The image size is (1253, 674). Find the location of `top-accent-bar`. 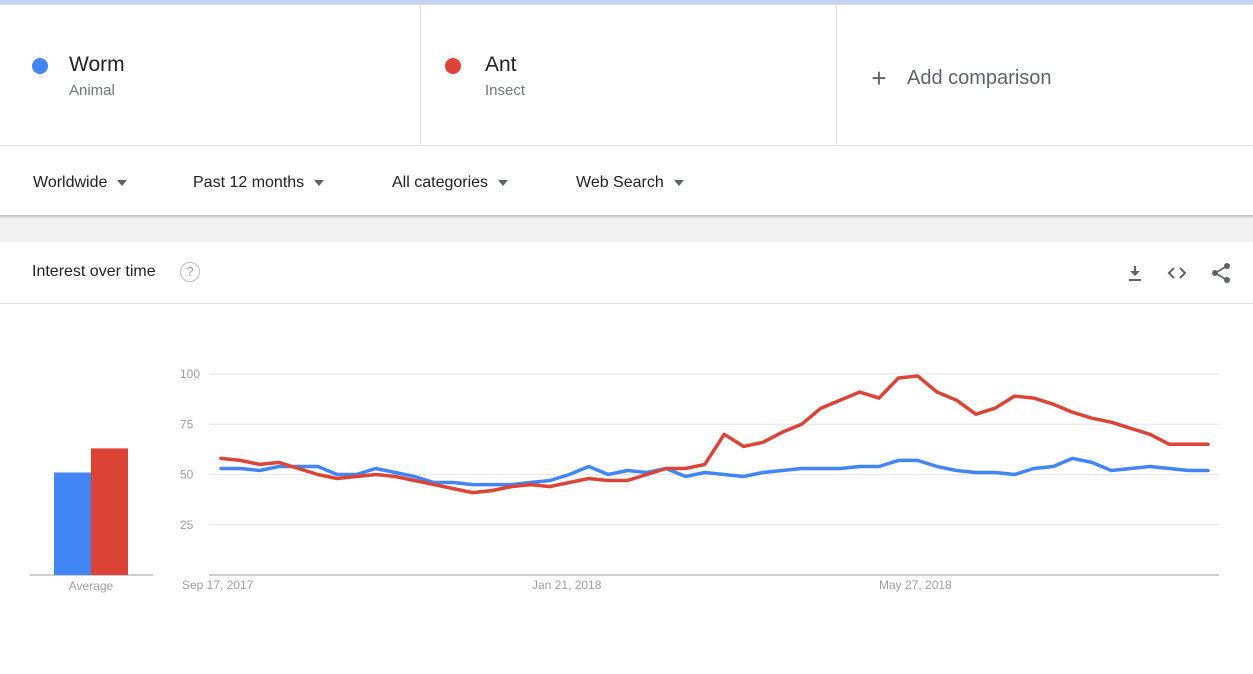

top-accent-bar is located at coordinates (626, 2).